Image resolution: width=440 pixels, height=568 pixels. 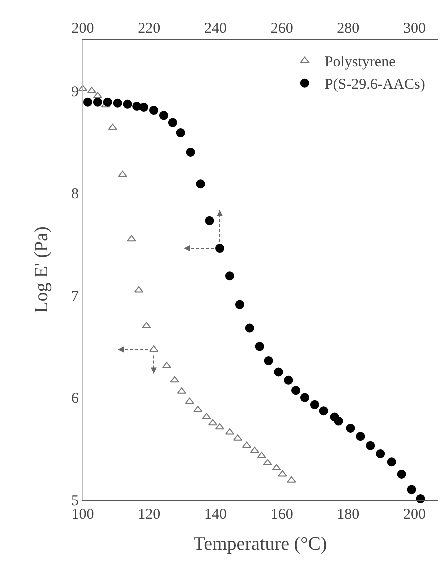 I want to click on y-tick-label: 9, so click(x=75, y=92).